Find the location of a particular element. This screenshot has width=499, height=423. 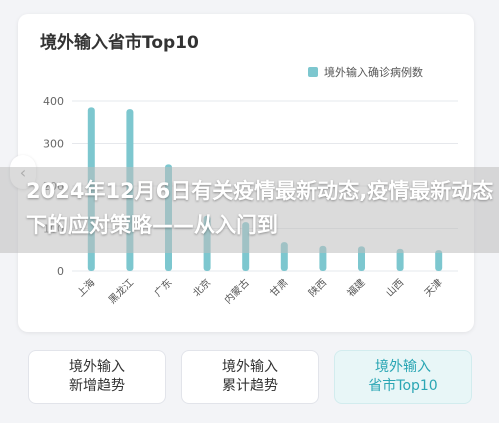

chart-legend: 境外输入确诊病例数 is located at coordinates (365, 72).